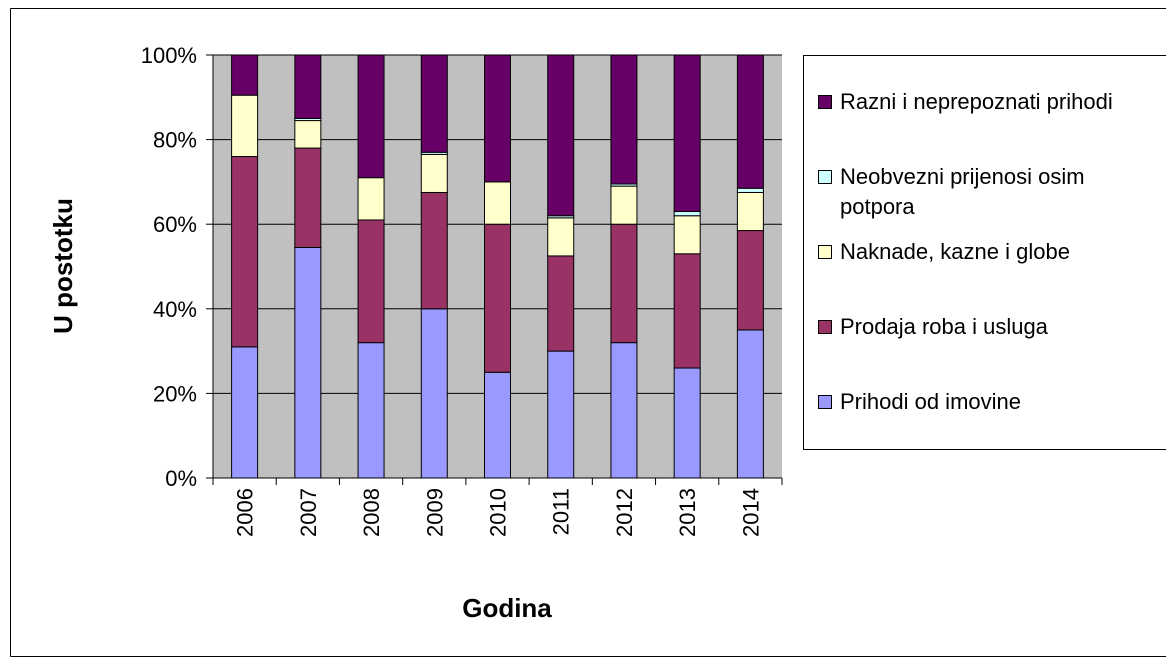 The image size is (1166, 667). What do you see at coordinates (308, 512) in the screenshot?
I see `x-tick-label: 2007` at bounding box center [308, 512].